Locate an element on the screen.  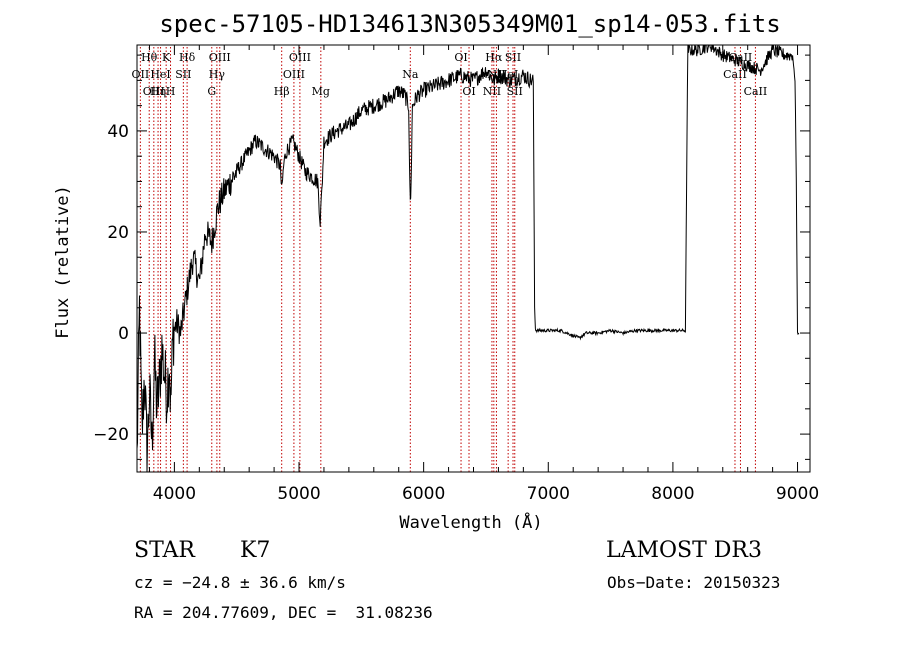
redshift-cz: cz = −24.8 ± 36.6 km/s is located at coordinates (240, 582).